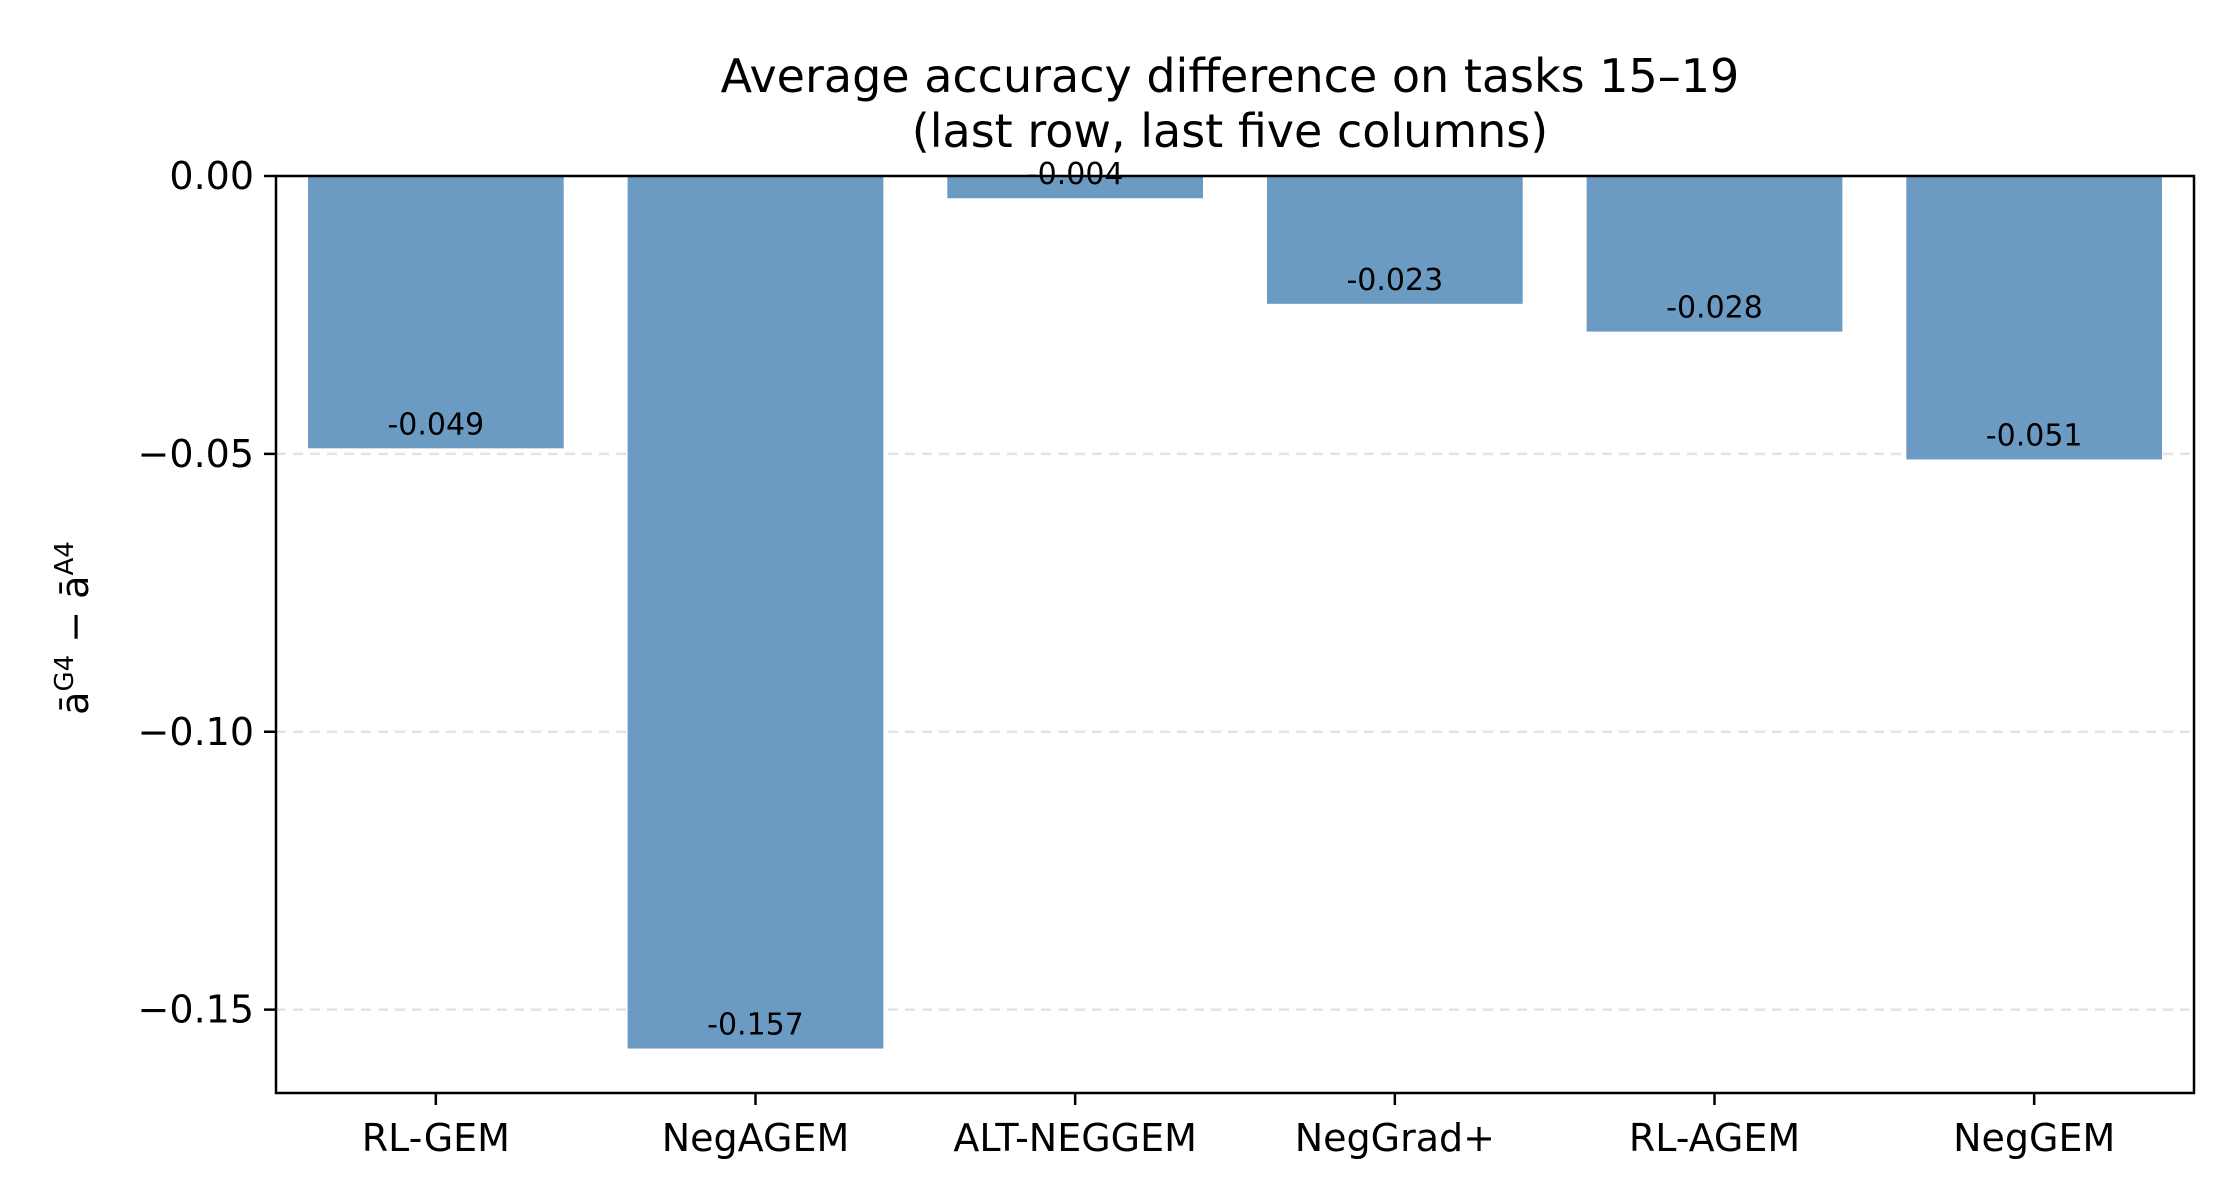 This screenshot has width=2220, height=1204. Describe the element at coordinates (1395, 1138) in the screenshot. I see `x-tick-label: NegGrad+` at that location.